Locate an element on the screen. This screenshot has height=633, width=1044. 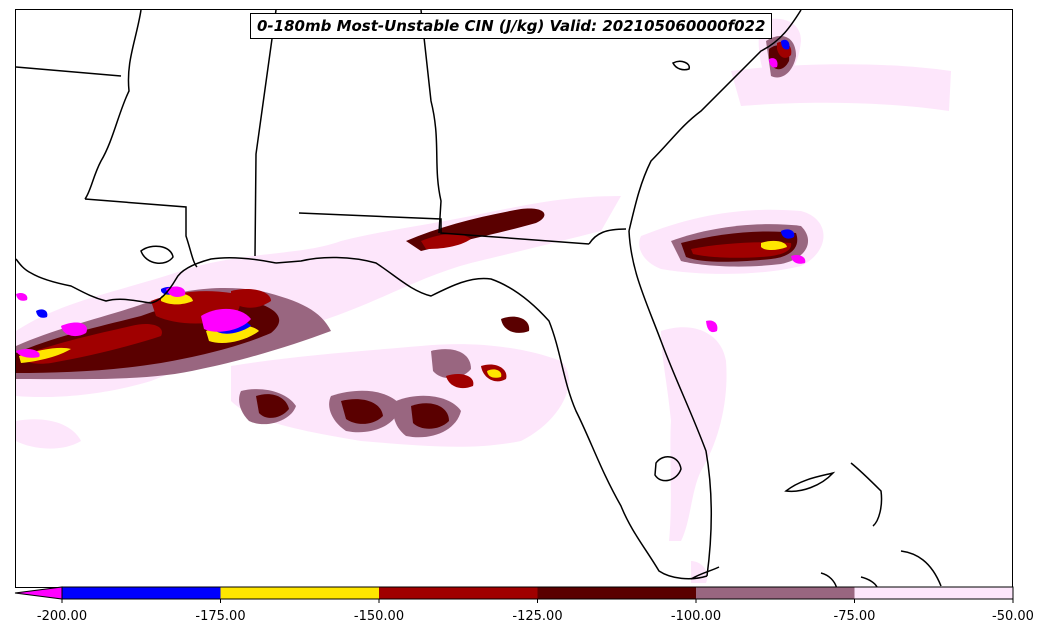
atlantic-coast-north is located at coordinates (715, 121).